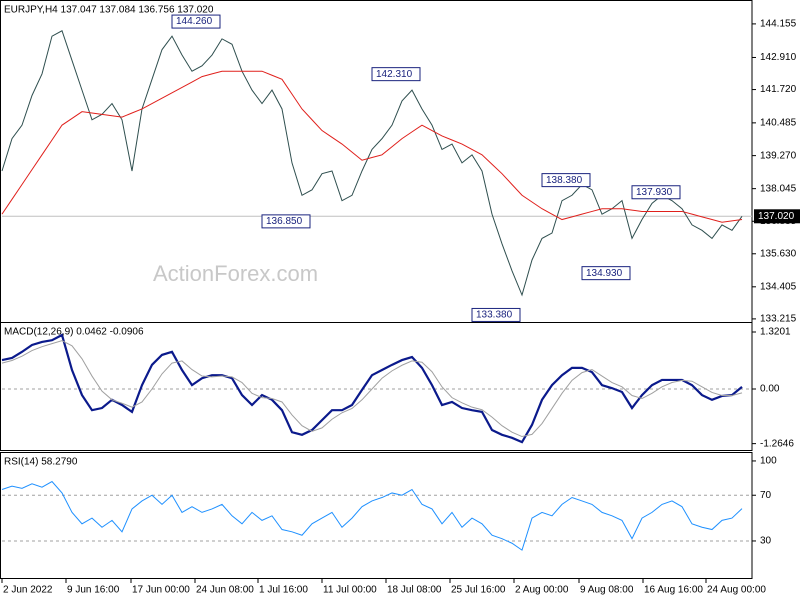 The height and width of the screenshot is (600, 800). Describe the element at coordinates (372, 515) in the screenshot. I see `series-line` at that location.